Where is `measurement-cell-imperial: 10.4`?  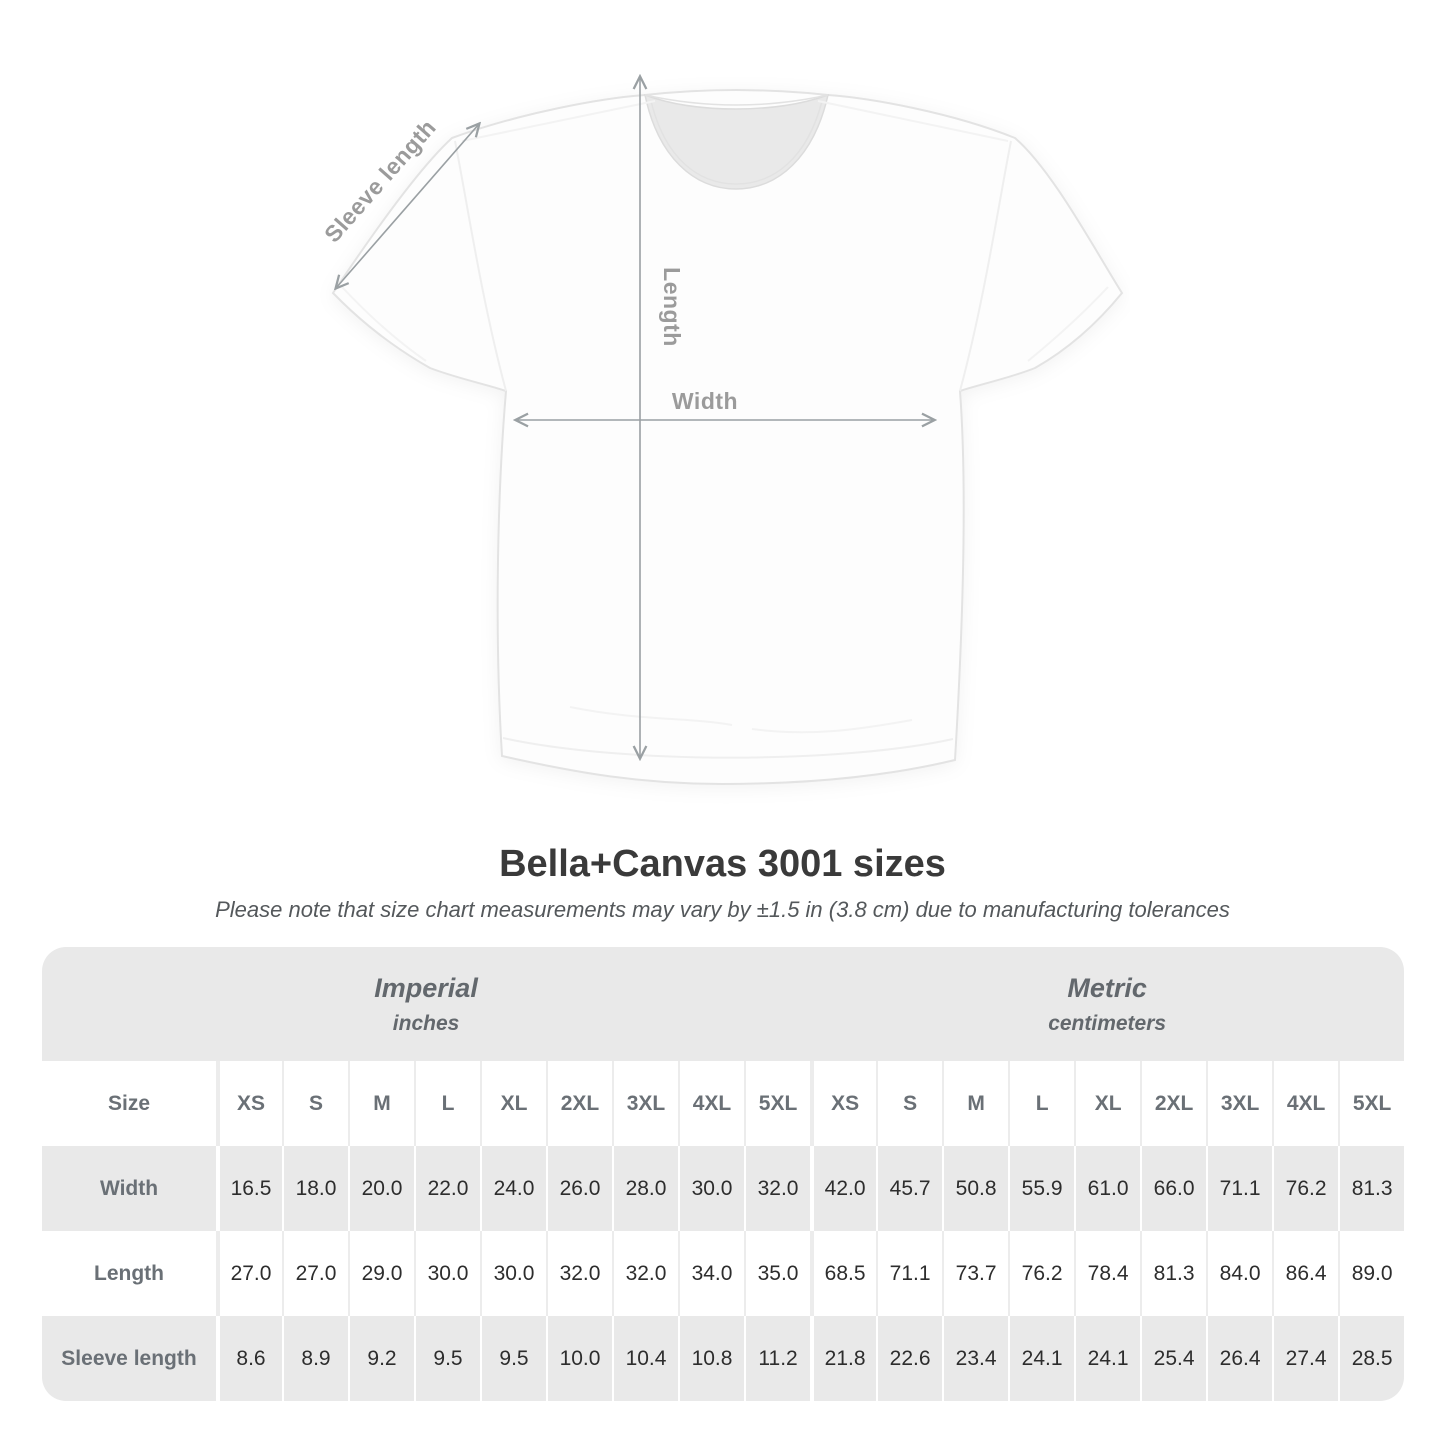 measurement-cell-imperial: 10.4 is located at coordinates (645, 1358).